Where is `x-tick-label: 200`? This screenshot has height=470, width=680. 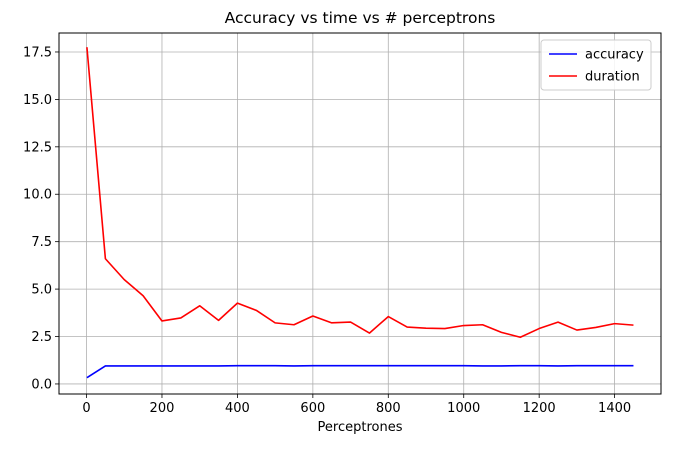
x-tick-label: 200 is located at coordinates (162, 408).